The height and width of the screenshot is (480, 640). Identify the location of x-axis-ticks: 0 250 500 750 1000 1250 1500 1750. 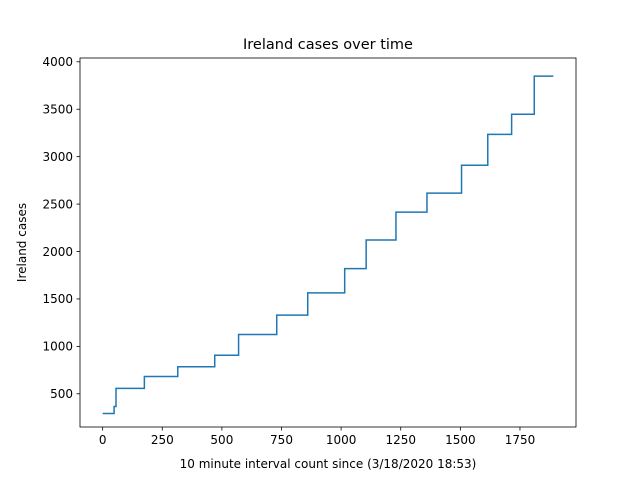
(317, 437).